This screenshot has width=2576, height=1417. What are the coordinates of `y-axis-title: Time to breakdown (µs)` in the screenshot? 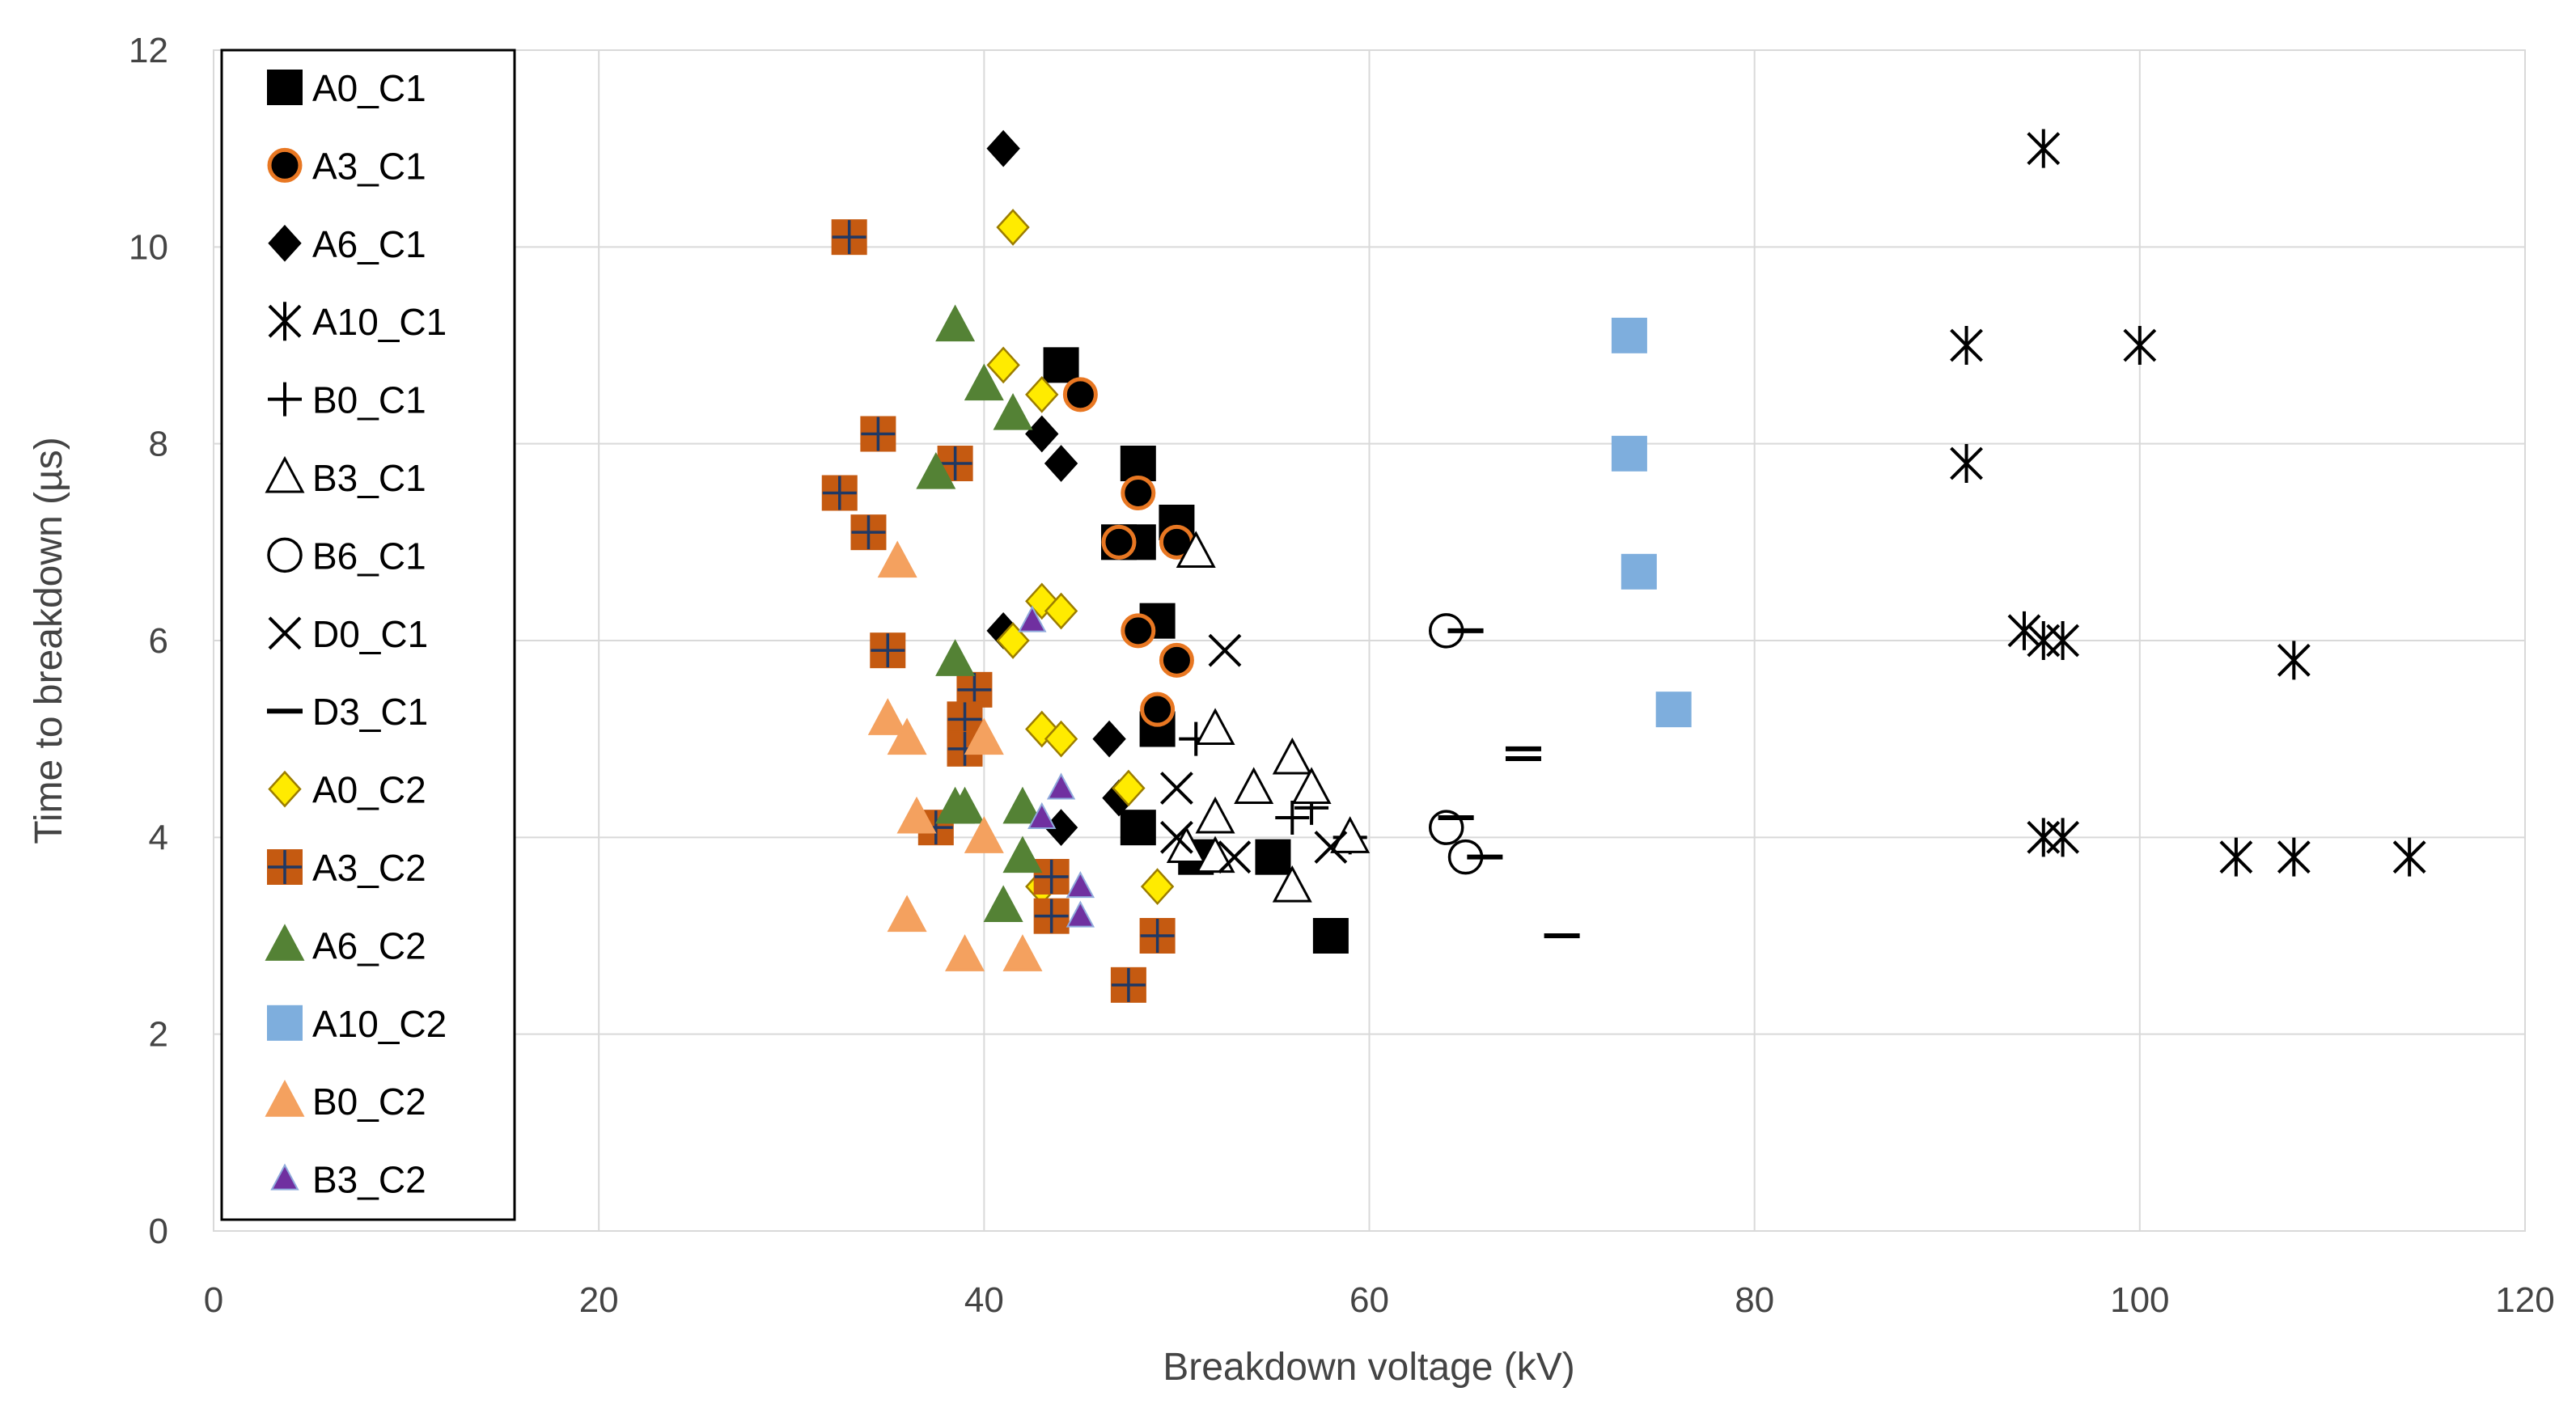 It's located at (49, 641).